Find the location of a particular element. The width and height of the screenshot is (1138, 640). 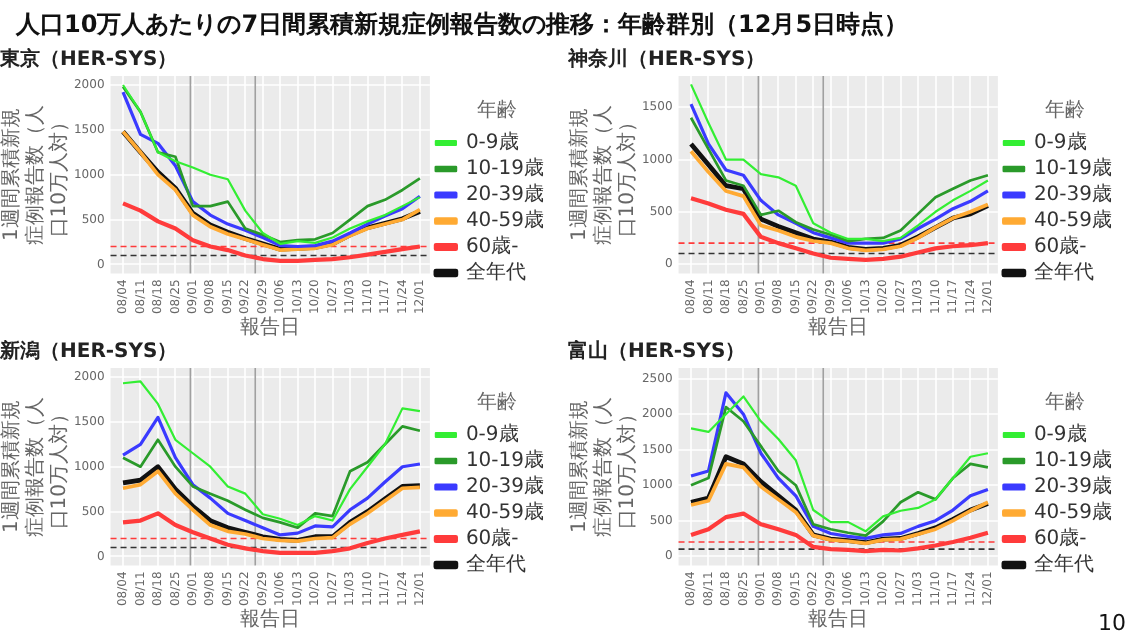

chart-title: 東京（HER-SYS） is located at coordinates (89, 59).